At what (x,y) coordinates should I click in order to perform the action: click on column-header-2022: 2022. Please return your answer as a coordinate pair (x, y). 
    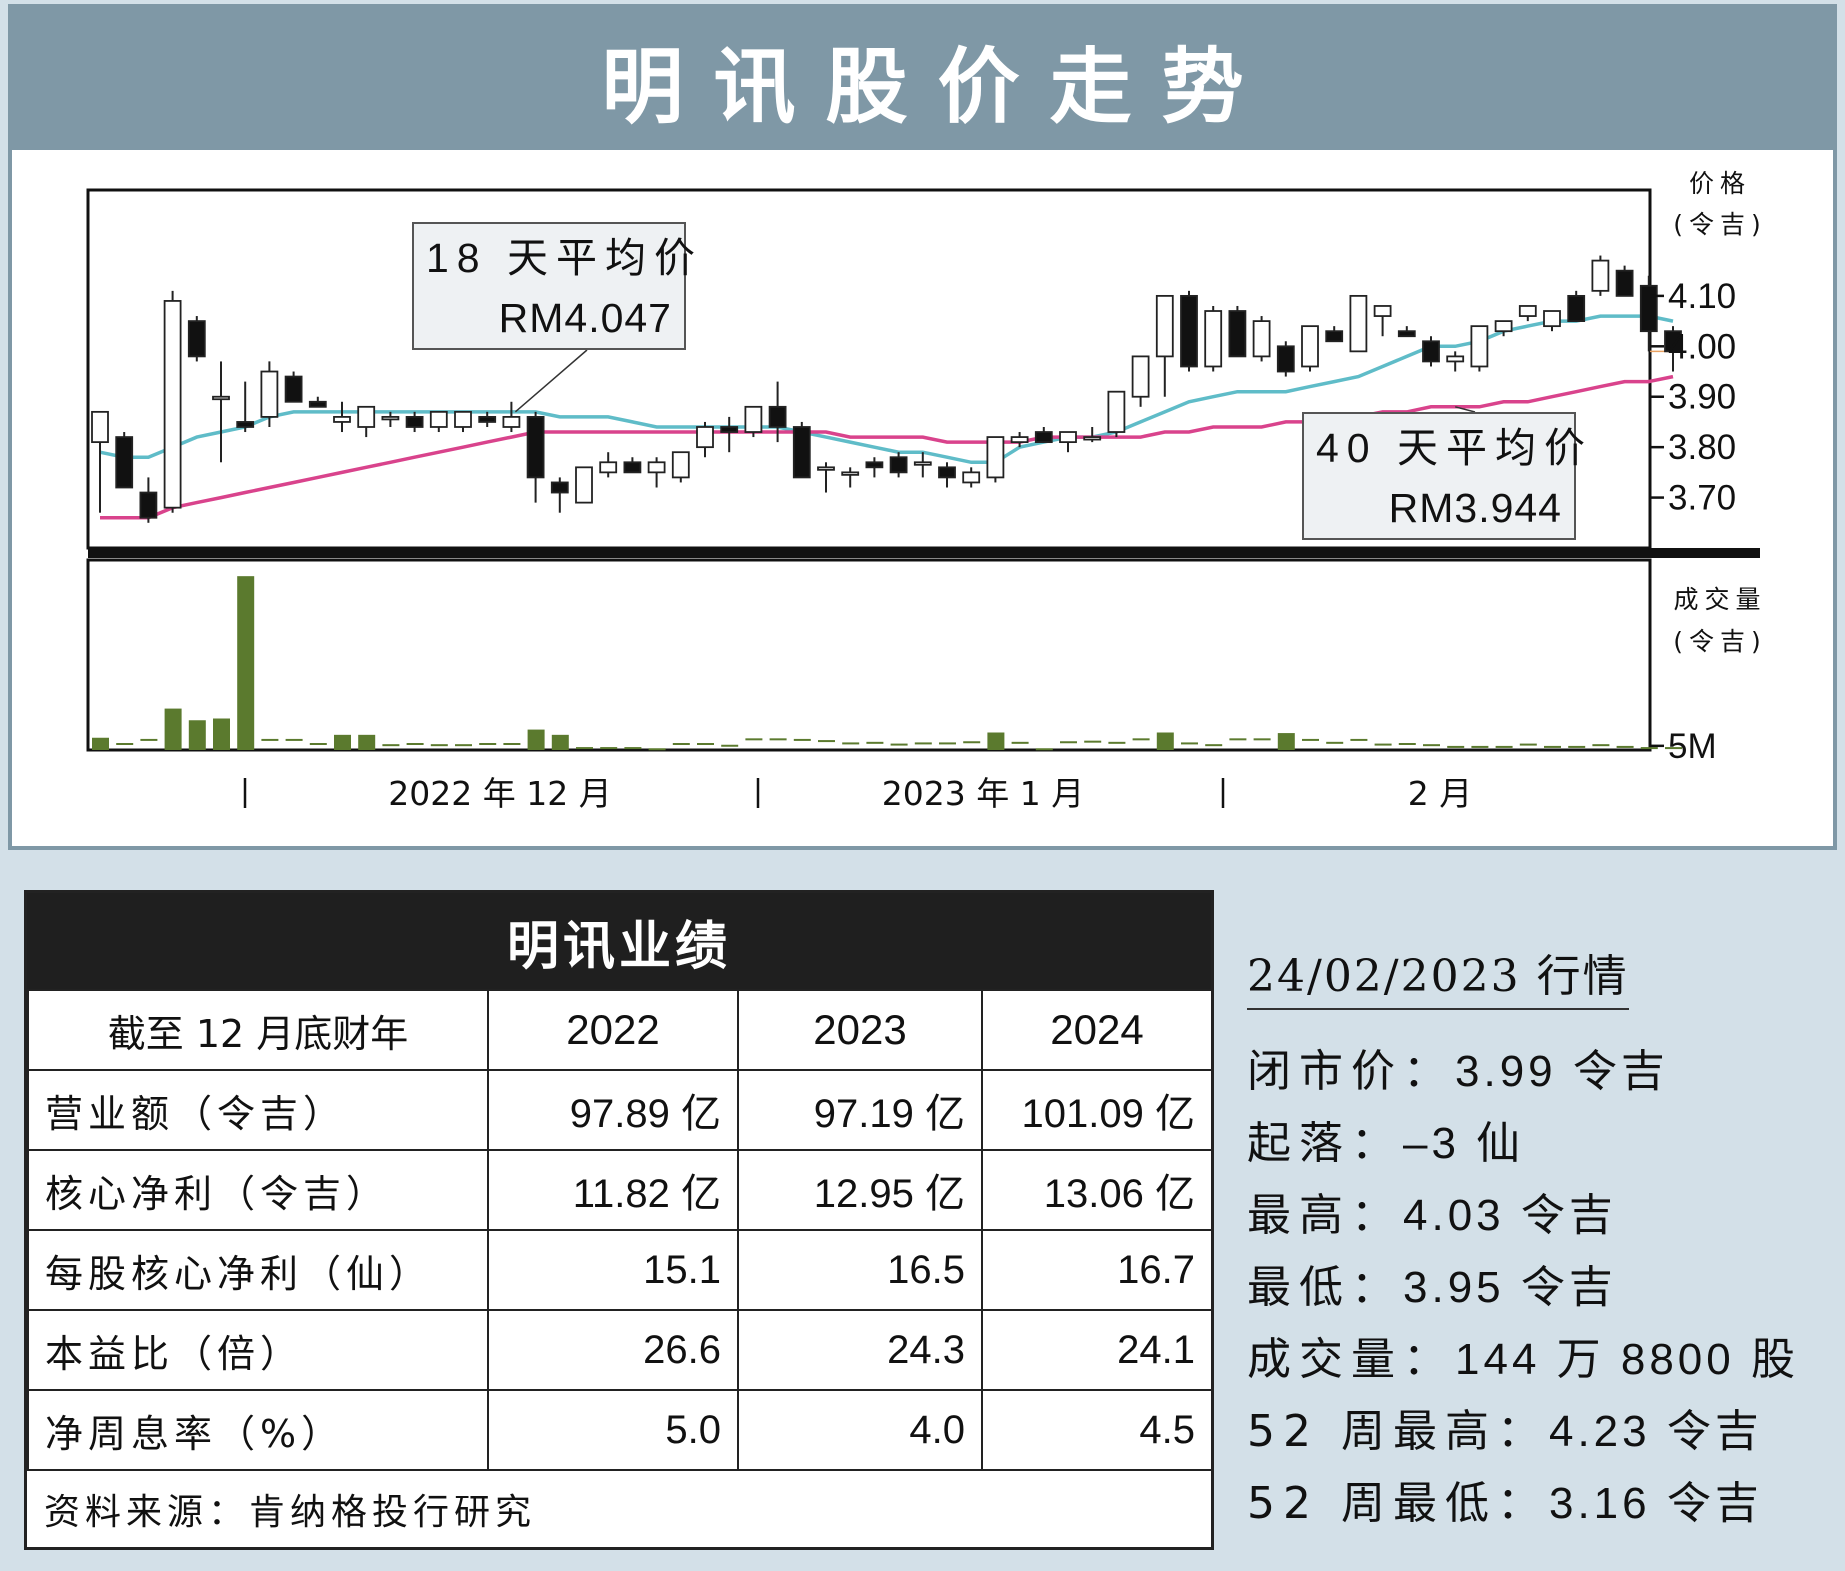
    Looking at the image, I should click on (613, 1030).